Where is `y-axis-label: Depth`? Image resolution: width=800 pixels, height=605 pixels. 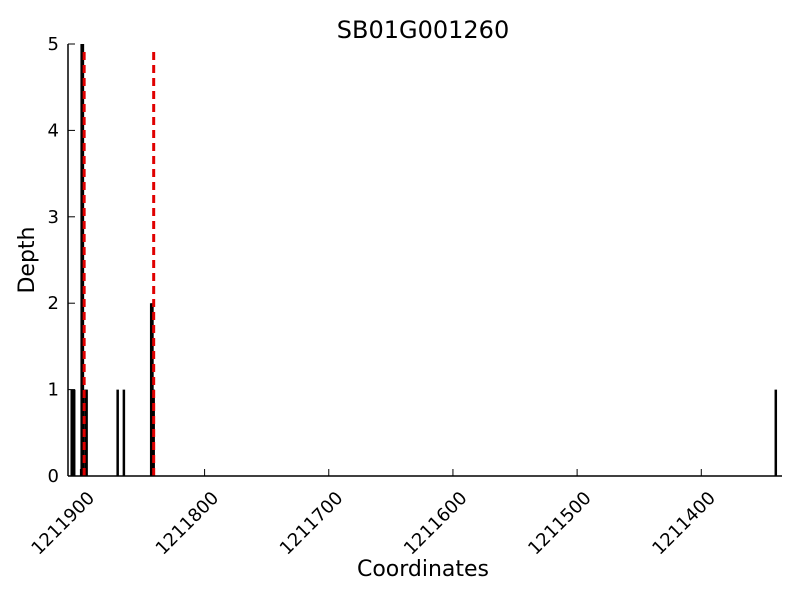 y-axis-label: Depth is located at coordinates (27, 259).